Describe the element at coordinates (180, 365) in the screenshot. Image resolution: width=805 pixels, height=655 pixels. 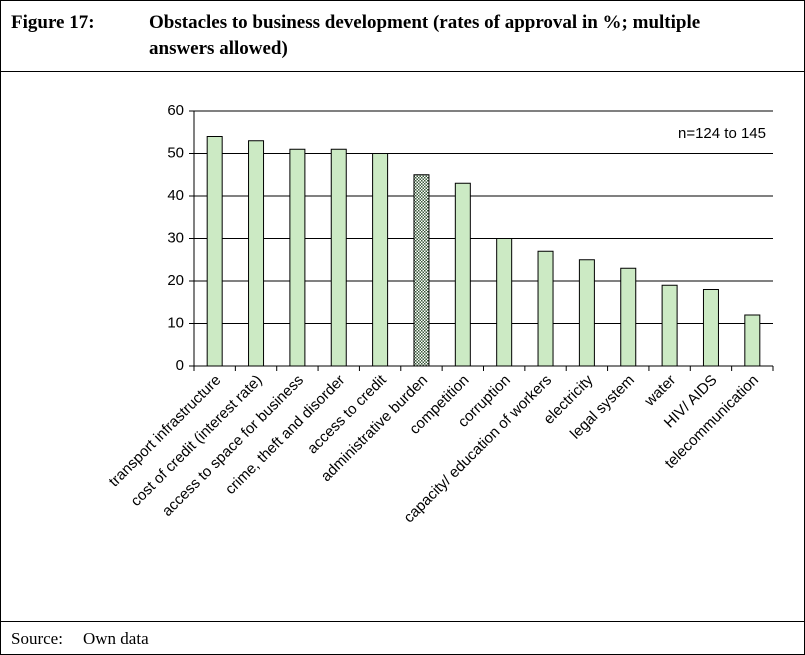
I see `y-tick-label: 0` at that location.